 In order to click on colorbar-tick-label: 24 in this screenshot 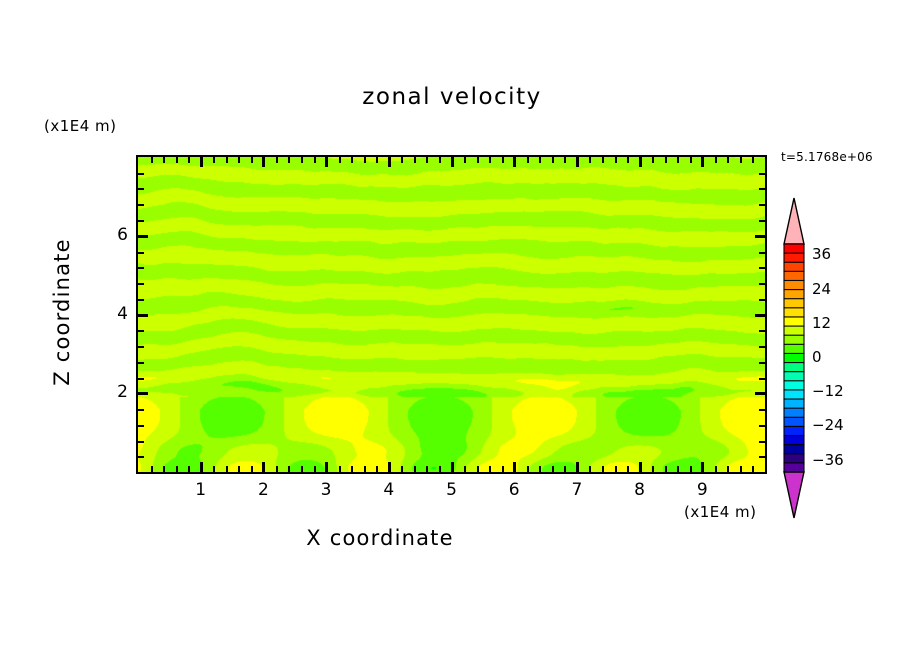, I will do `click(822, 288)`.